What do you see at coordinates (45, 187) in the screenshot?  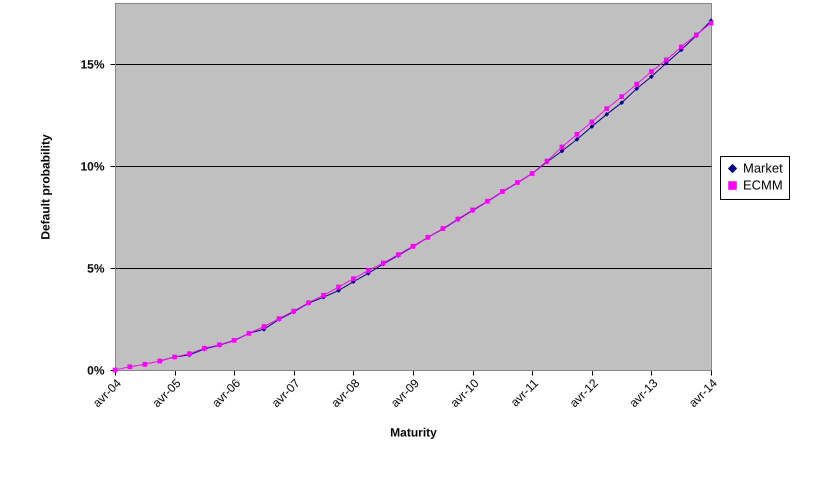 I see `y-axis-title: Default probability` at bounding box center [45, 187].